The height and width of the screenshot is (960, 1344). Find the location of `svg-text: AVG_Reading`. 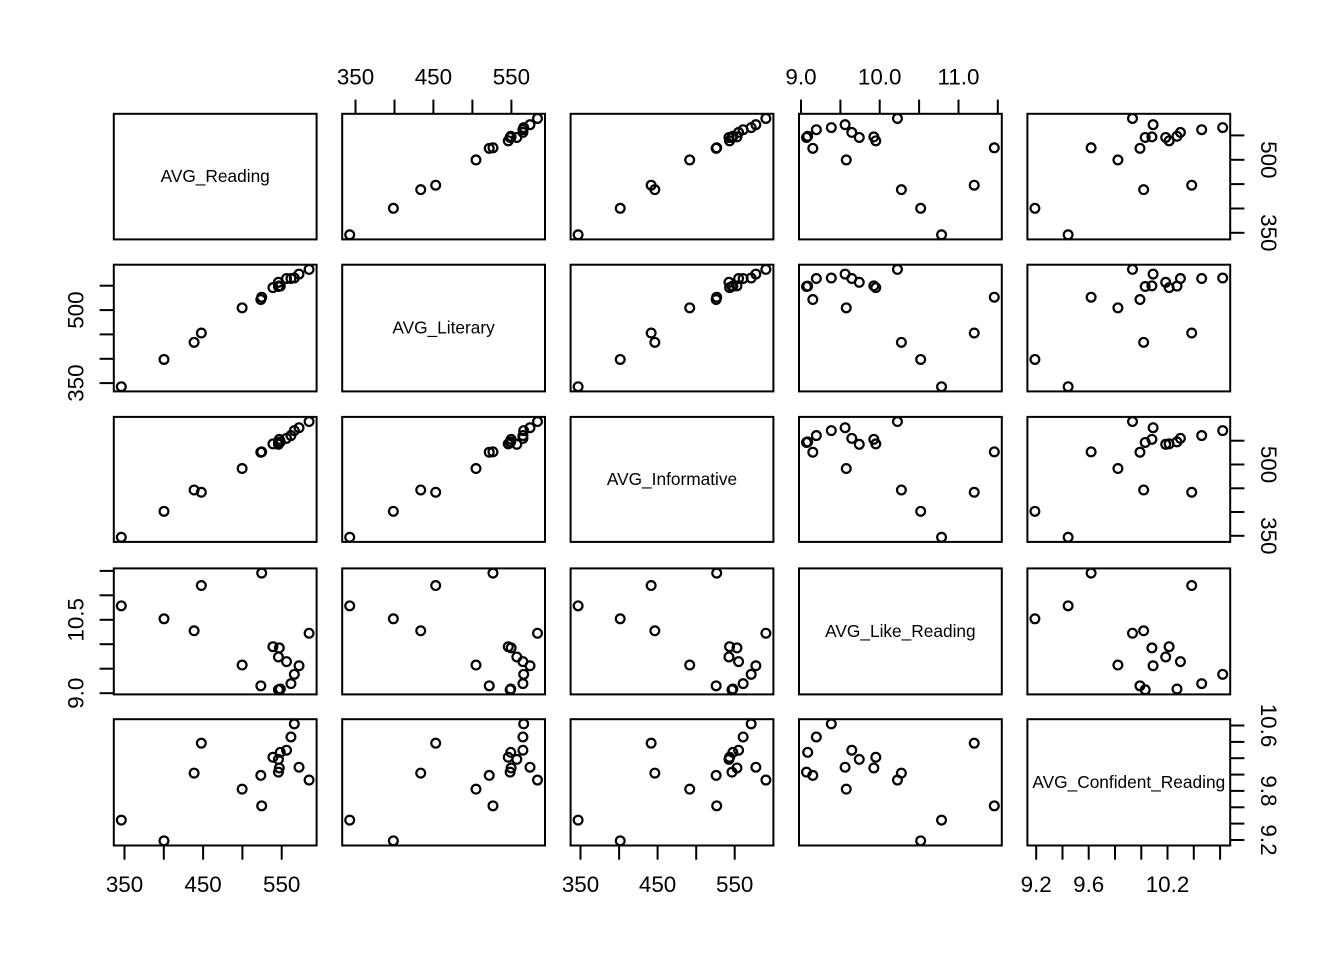

svg-text: AVG_Reading is located at coordinates (215, 176).